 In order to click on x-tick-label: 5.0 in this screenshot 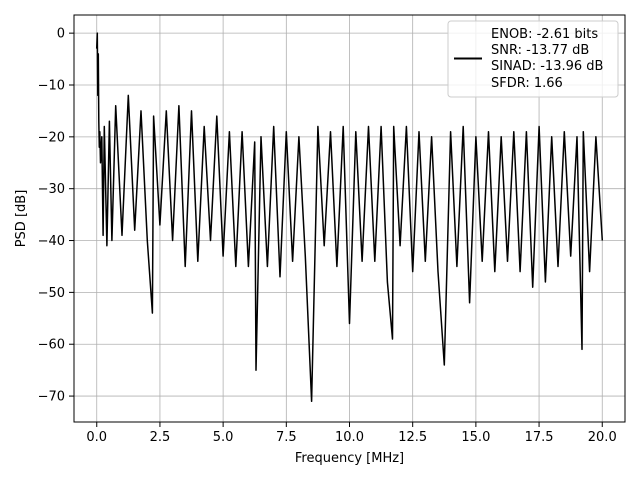, I will do `click(223, 437)`.